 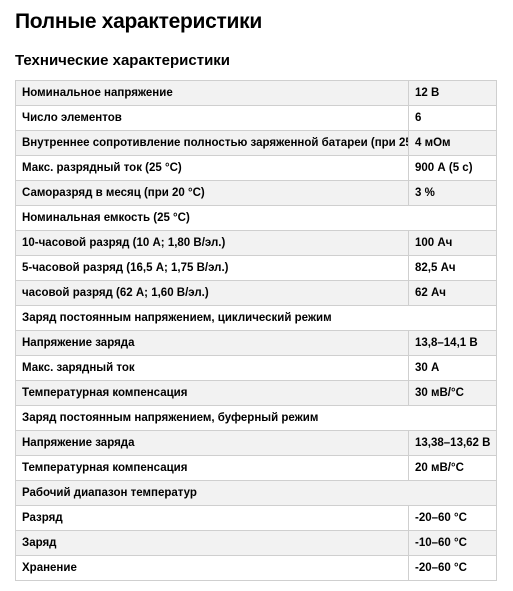 I want to click on table-row: Макс. зарядный ток 30 А, so click(x=256, y=368).